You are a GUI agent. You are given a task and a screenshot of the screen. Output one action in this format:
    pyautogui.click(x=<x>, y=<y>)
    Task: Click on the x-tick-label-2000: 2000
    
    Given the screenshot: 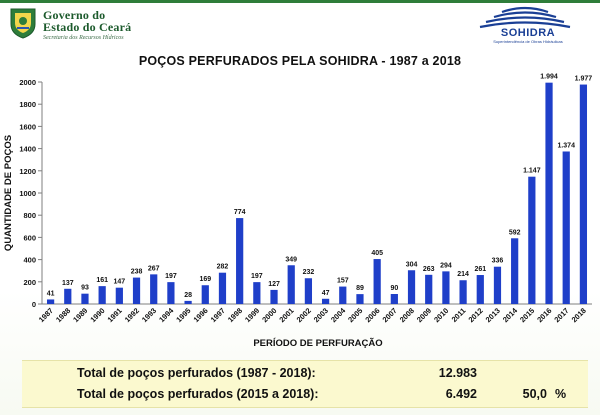 What is the action you would take?
    pyautogui.click(x=269, y=315)
    